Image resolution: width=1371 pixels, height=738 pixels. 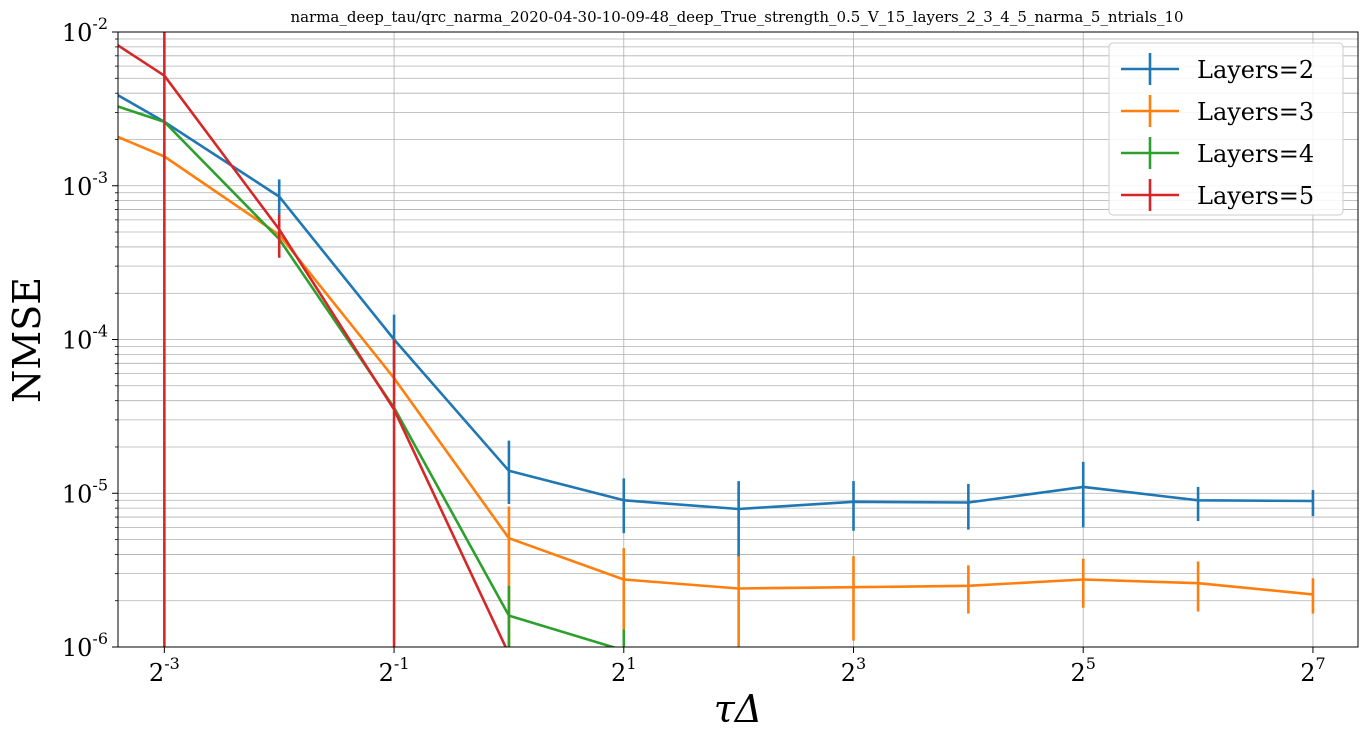 What do you see at coordinates (164, 670) in the screenshot?
I see `x-tick-label: 2-3` at bounding box center [164, 670].